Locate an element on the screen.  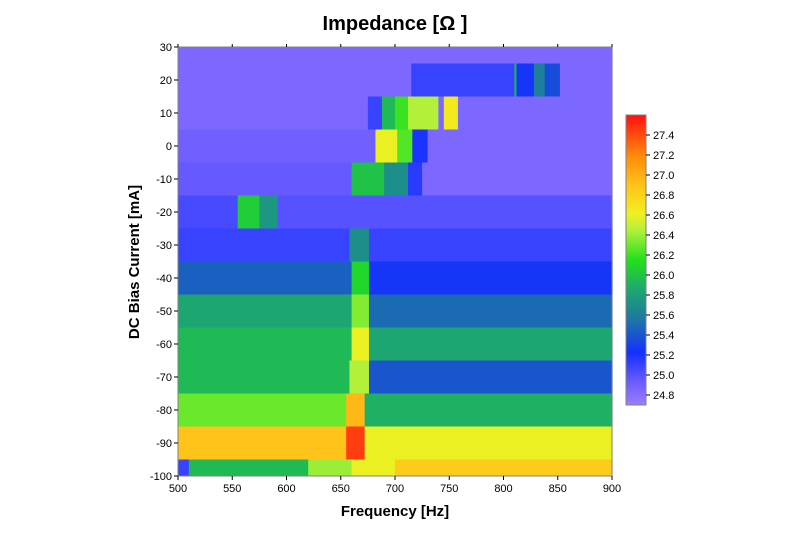
x-tick-label: 600 is located at coordinates (286, 489).